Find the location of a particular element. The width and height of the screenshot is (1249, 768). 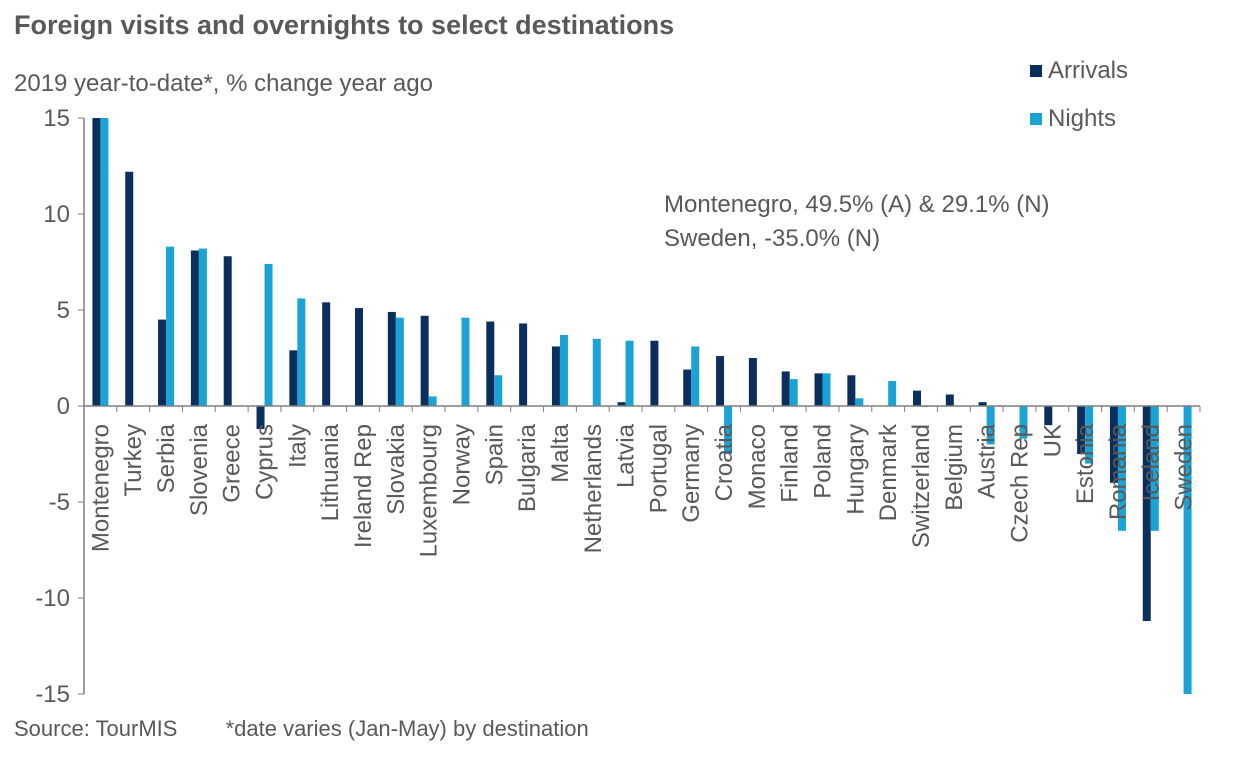

x-tick-label-cyprus: Cyprus is located at coordinates (265, 462).